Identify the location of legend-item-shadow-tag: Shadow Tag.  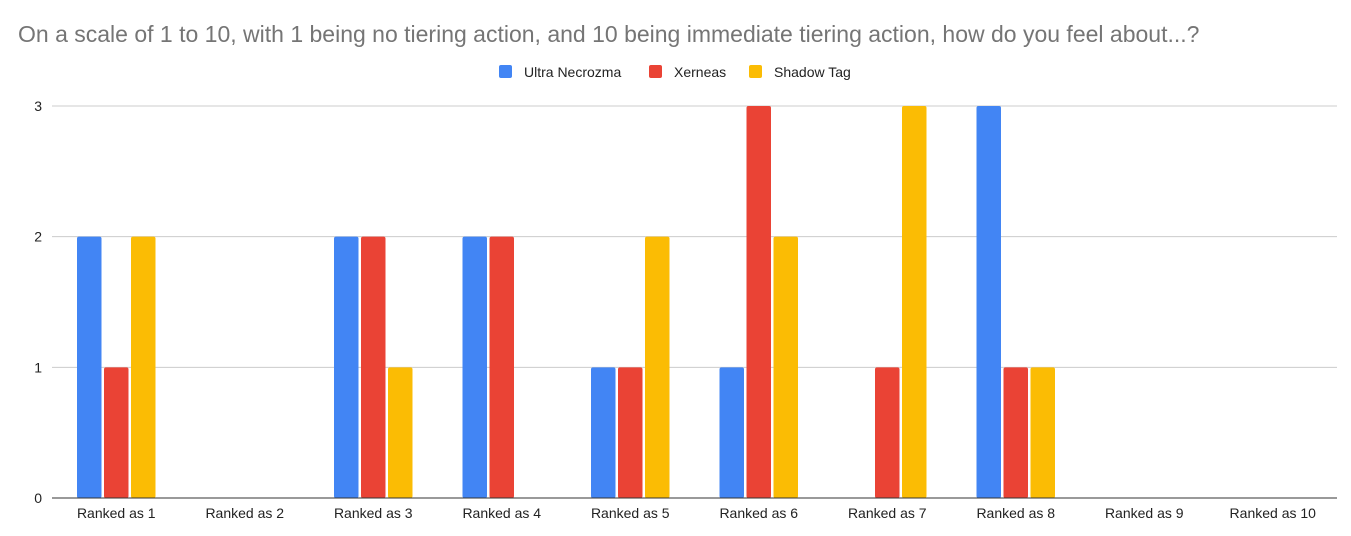
(800, 72).